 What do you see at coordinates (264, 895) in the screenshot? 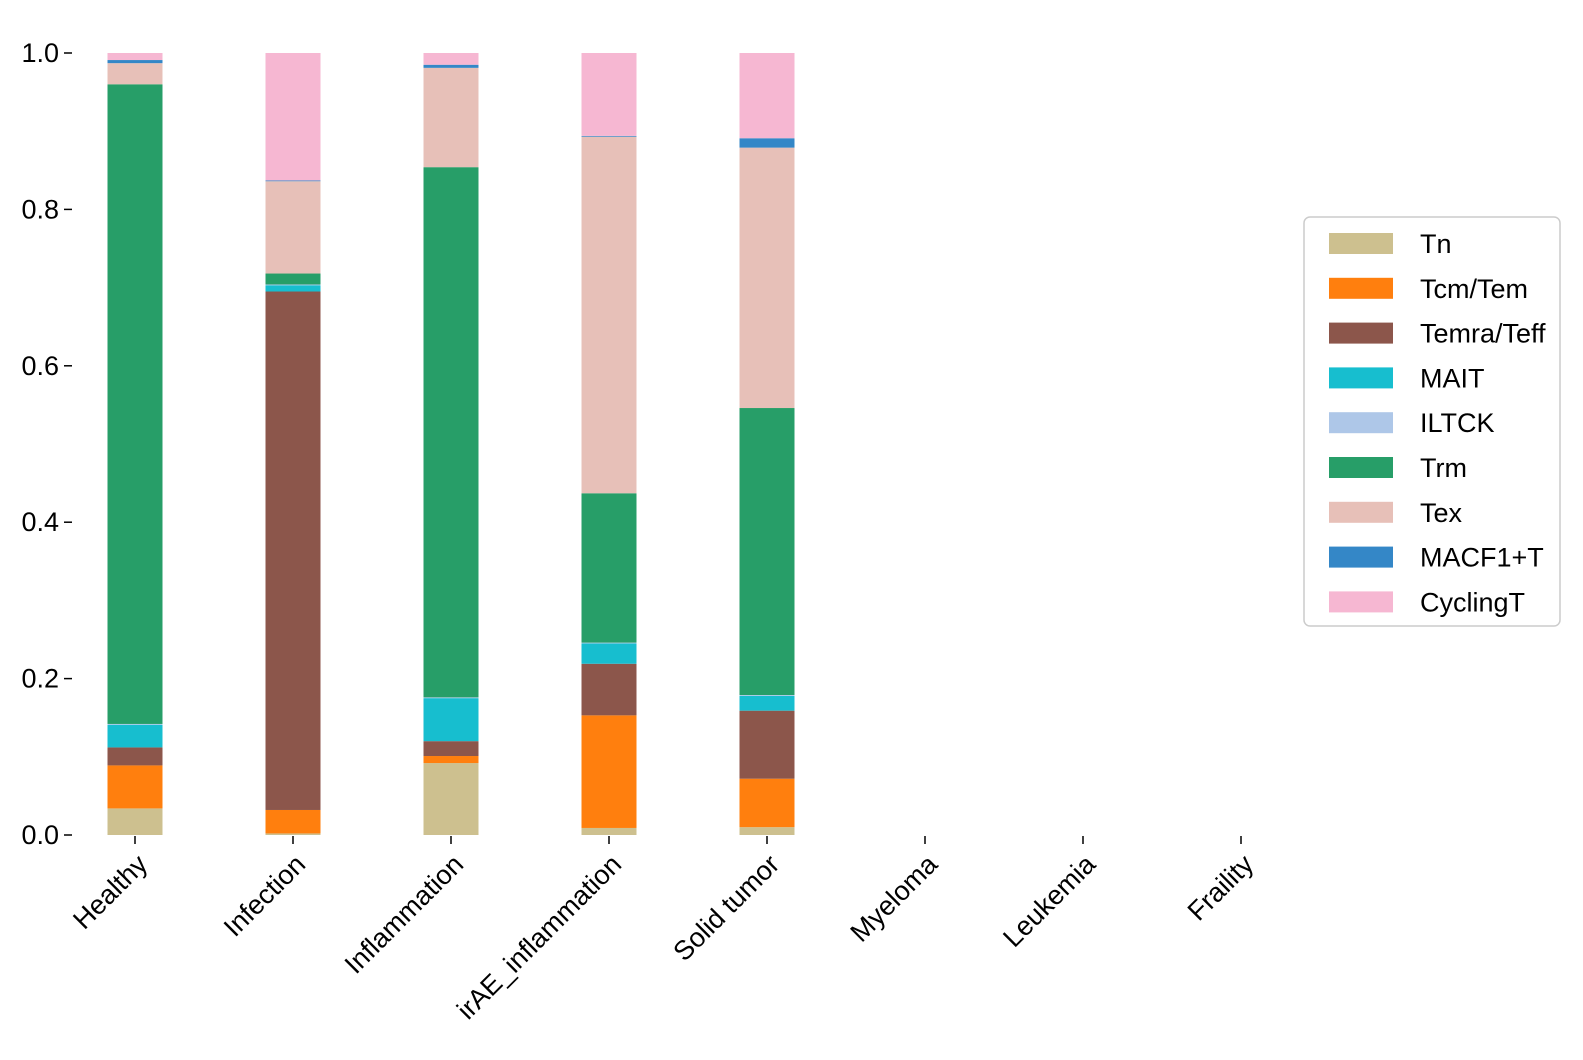
I see `x-tick-label: Infection` at bounding box center [264, 895].